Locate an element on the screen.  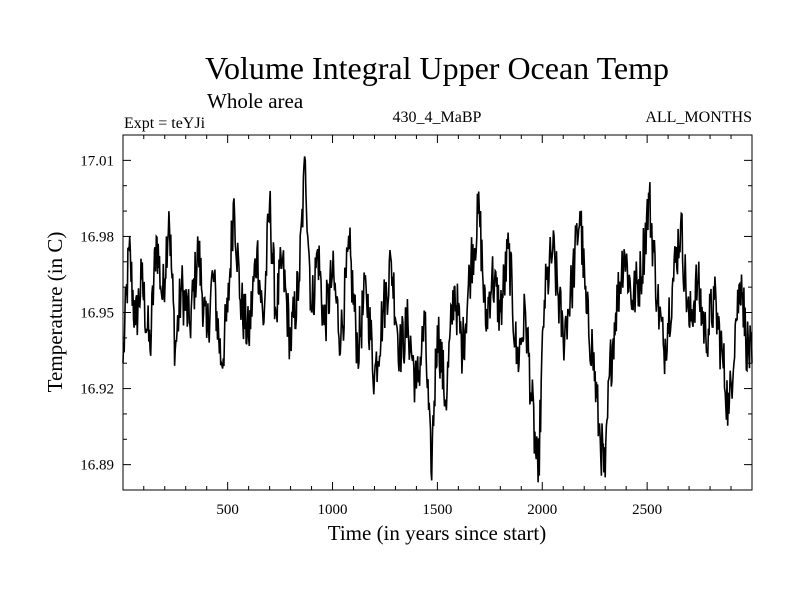
x-tick-label: 2500 is located at coordinates (647, 510).